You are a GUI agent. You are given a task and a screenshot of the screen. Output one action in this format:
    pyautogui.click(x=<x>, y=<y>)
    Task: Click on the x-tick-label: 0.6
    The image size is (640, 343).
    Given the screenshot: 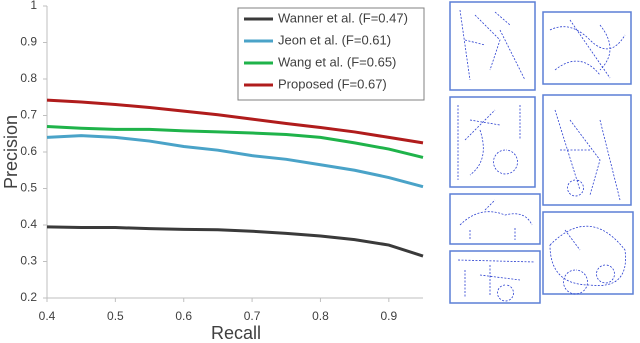 What is the action you would take?
    pyautogui.click(x=183, y=316)
    